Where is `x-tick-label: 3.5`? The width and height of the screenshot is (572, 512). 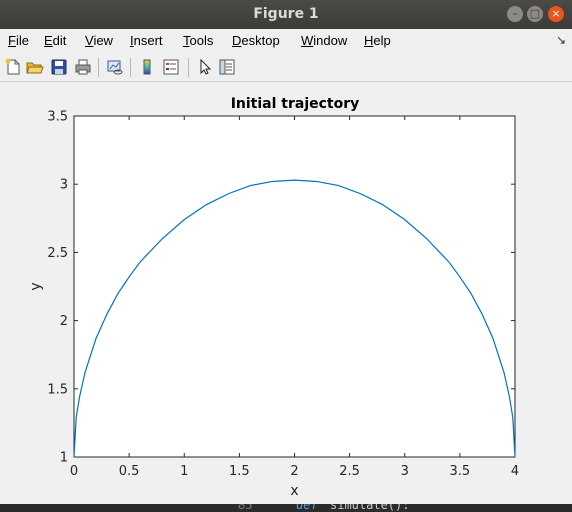
x-tick-label: 3.5 is located at coordinates (460, 471).